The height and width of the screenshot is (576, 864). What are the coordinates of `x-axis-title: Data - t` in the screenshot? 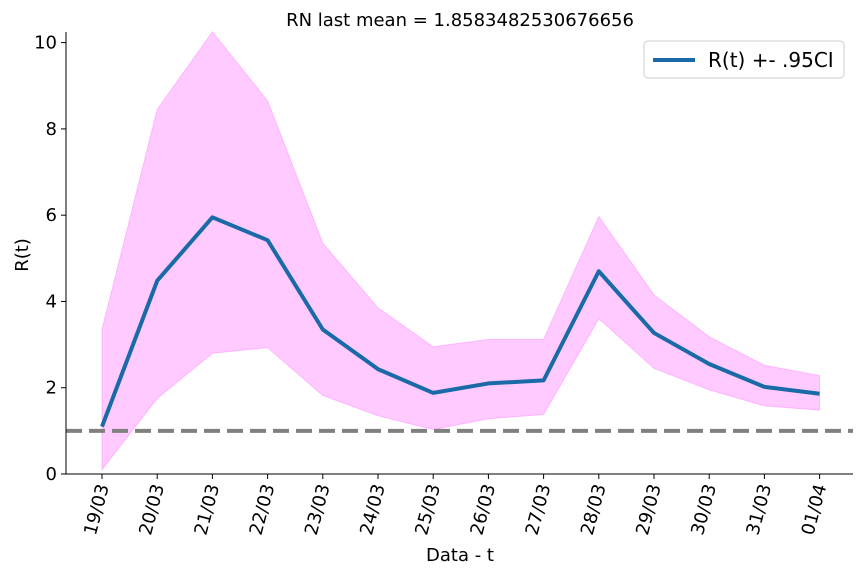 It's located at (460, 555).